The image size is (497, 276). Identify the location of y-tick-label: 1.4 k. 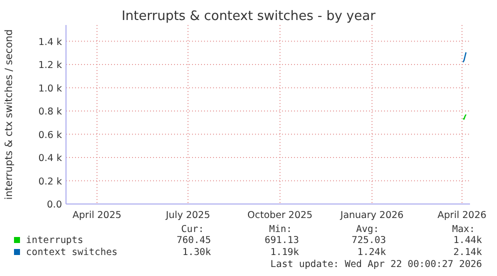
(50, 42).